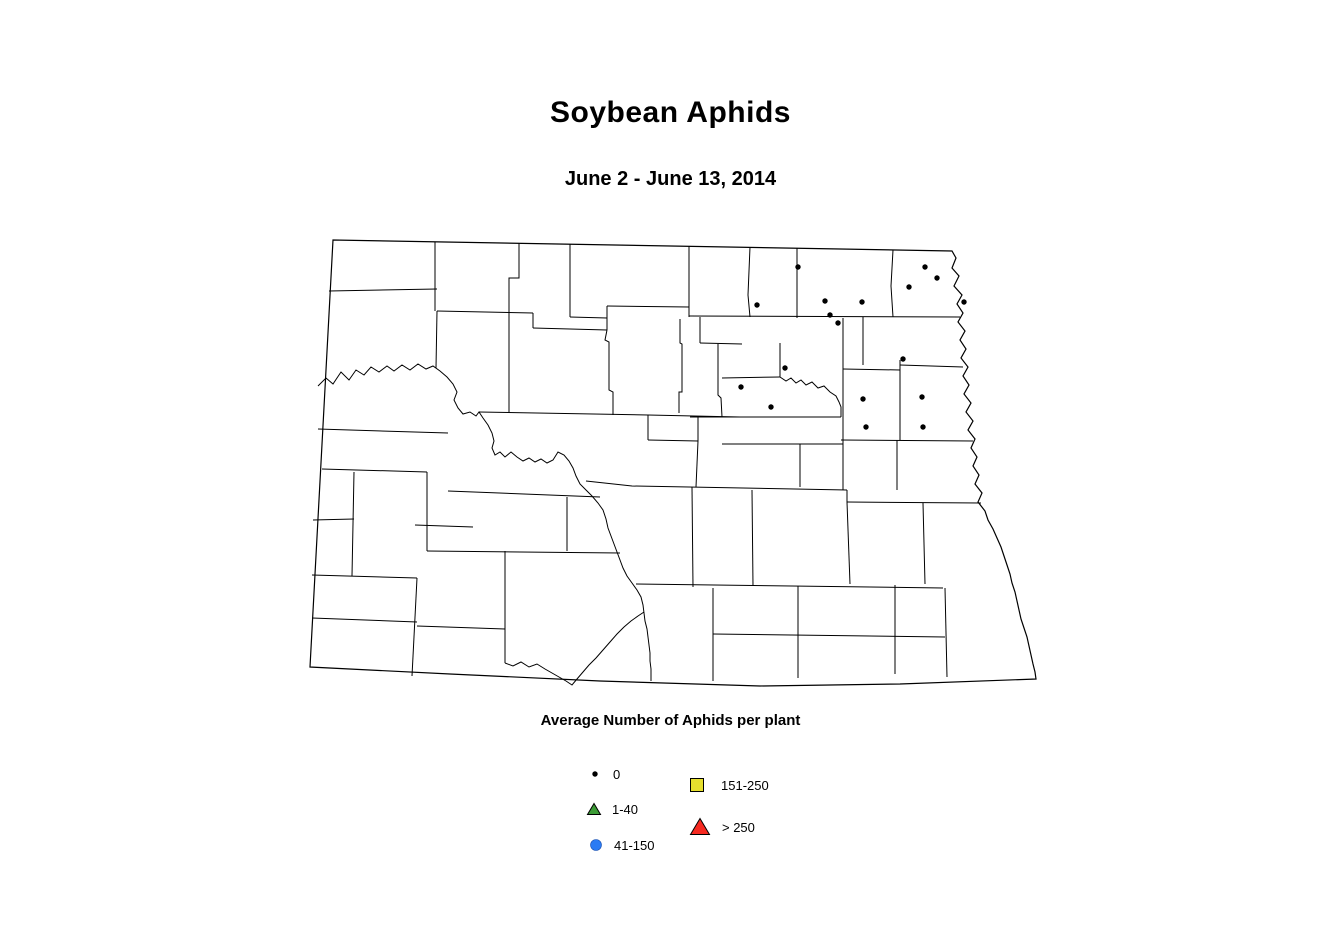 The height and width of the screenshot is (926, 1341). Describe the element at coordinates (625, 809) in the screenshot. I see `legend-label: 1-40` at that location.